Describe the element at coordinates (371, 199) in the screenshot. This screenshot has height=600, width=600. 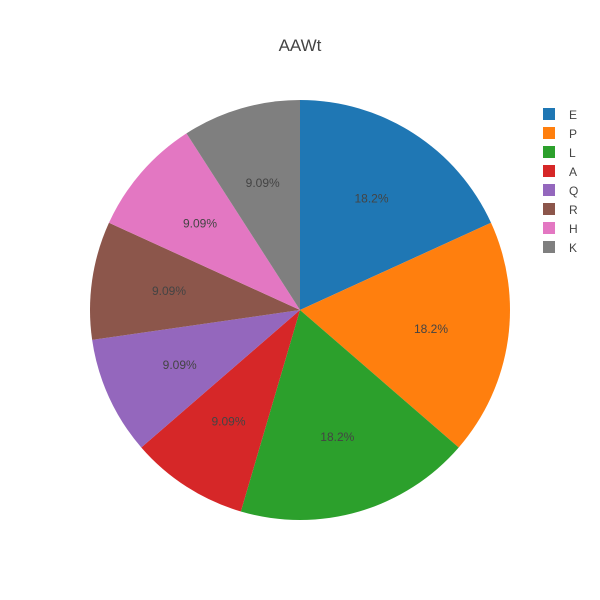
I see `slice-label-E: 18.2%` at that location.